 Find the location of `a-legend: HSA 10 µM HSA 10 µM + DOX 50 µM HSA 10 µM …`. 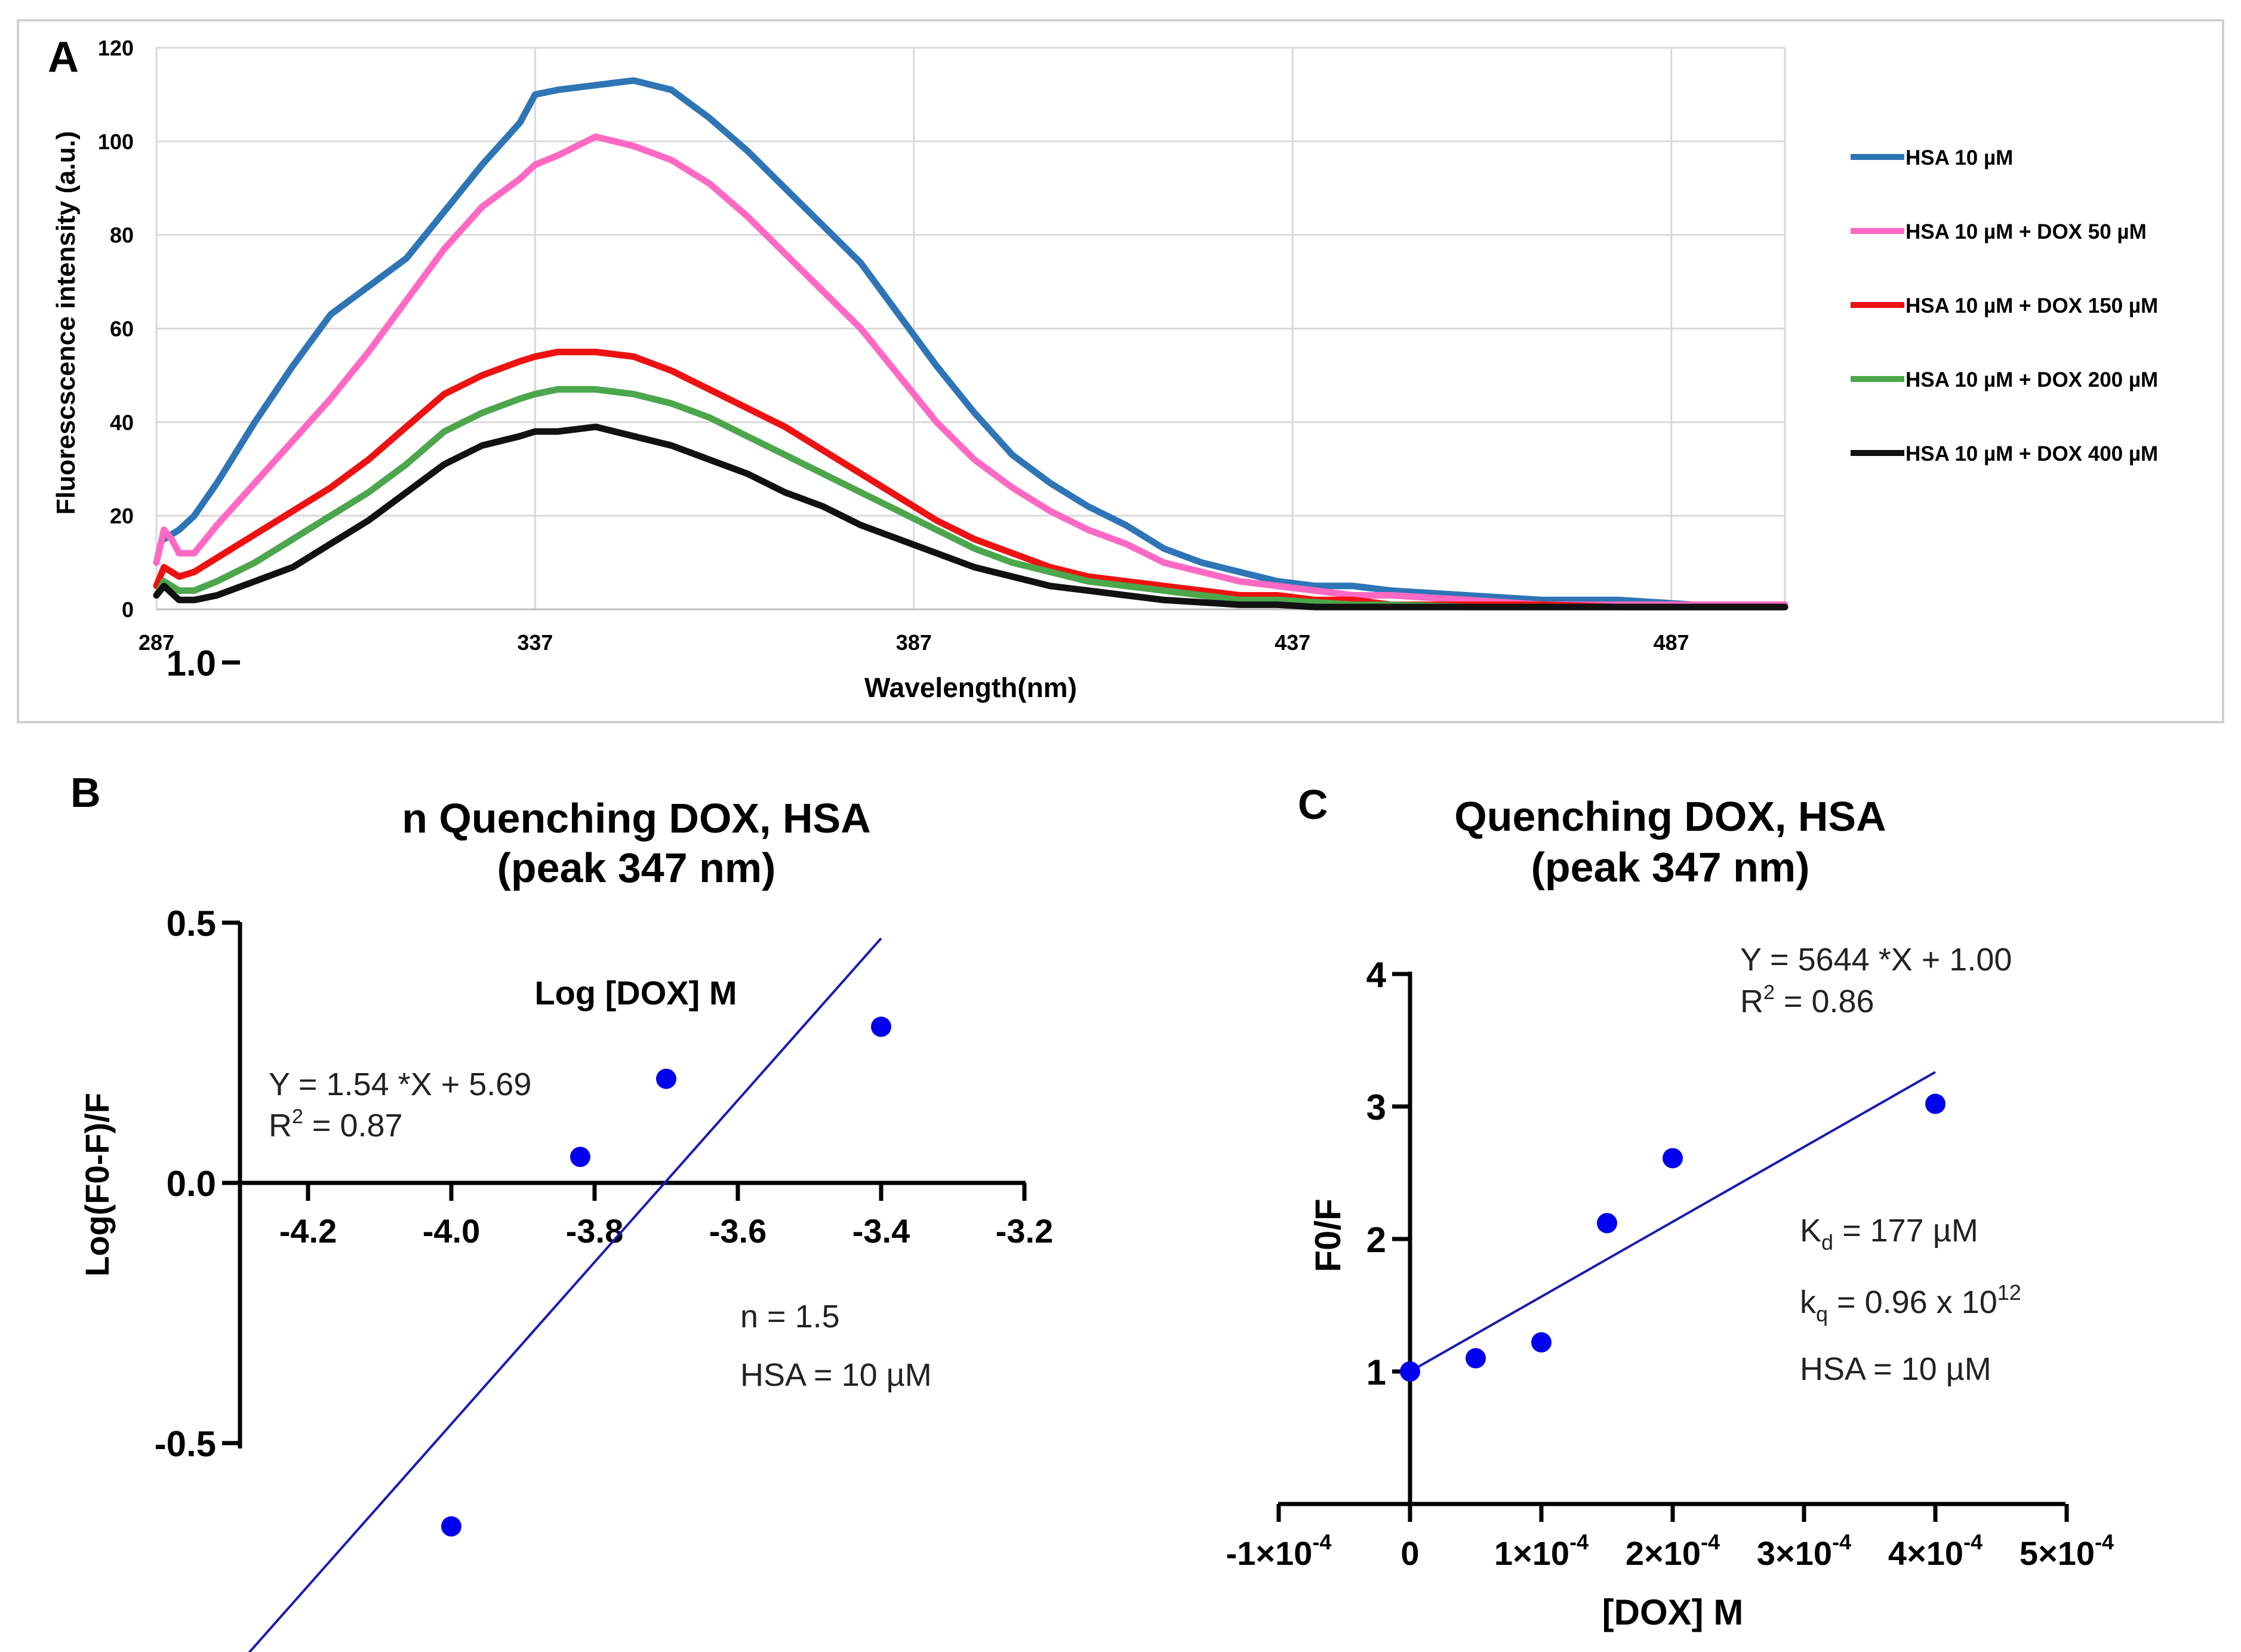

a-legend: HSA 10 µM HSA 10 µM + DOX 50 µM HSA 10 µM … is located at coordinates (2005, 306).